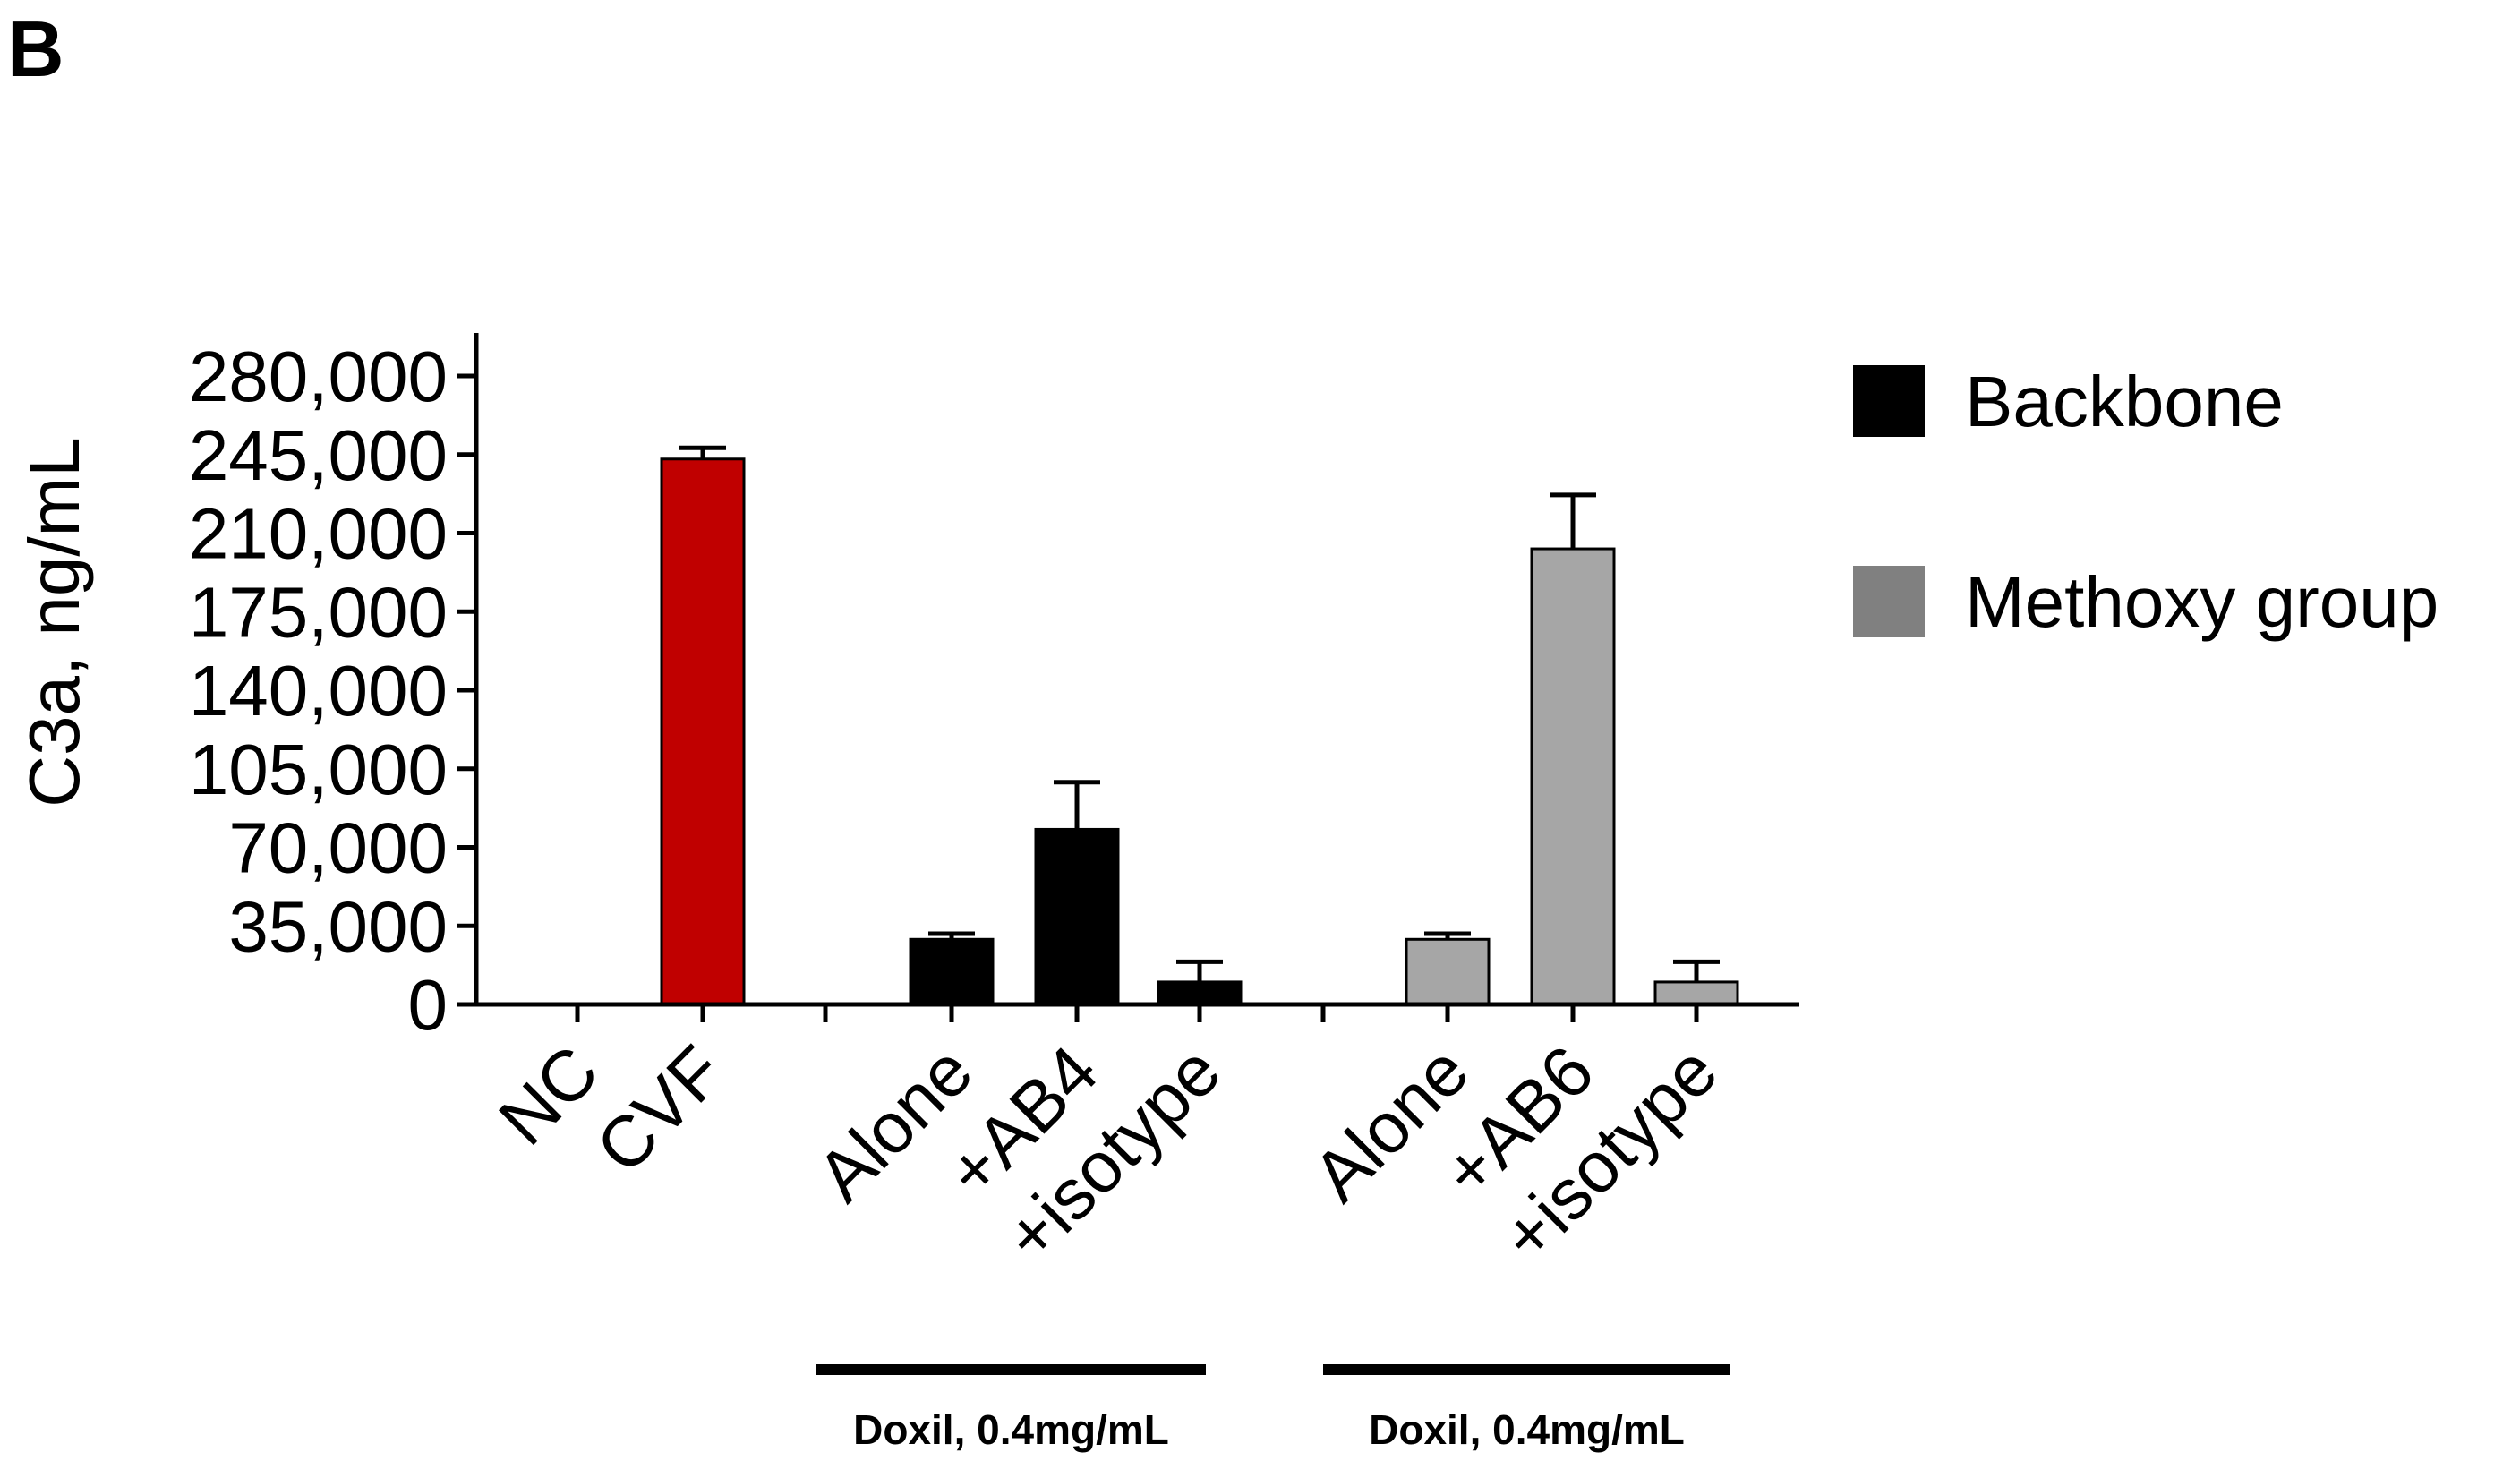  Describe the element at coordinates (338, 848) in the screenshot. I see `y-tick-label: 70,000` at that location.